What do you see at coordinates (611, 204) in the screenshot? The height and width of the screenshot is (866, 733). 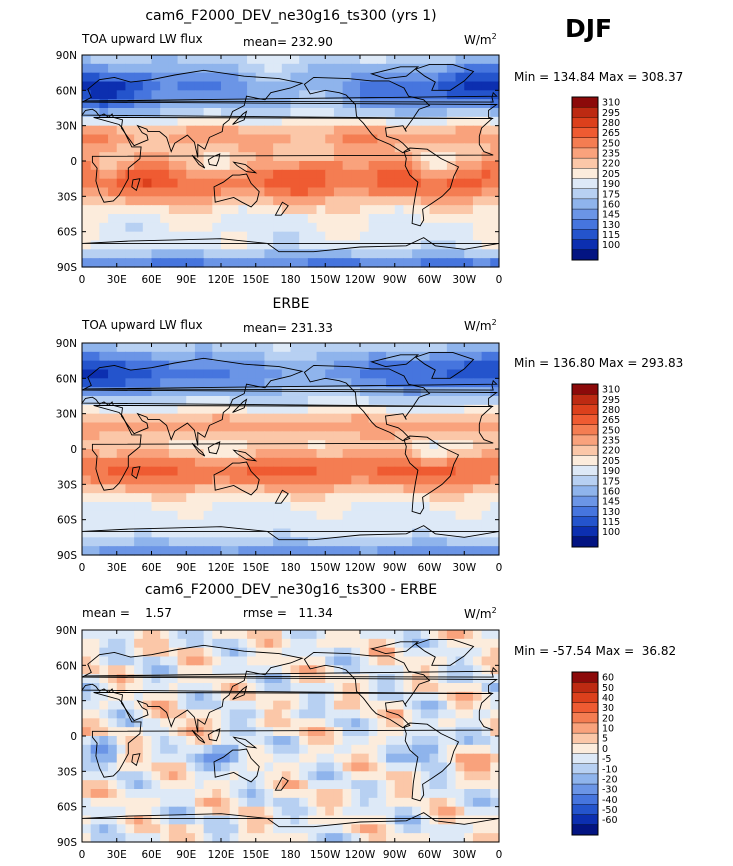 I see `colorbar-label: 160` at bounding box center [611, 204].